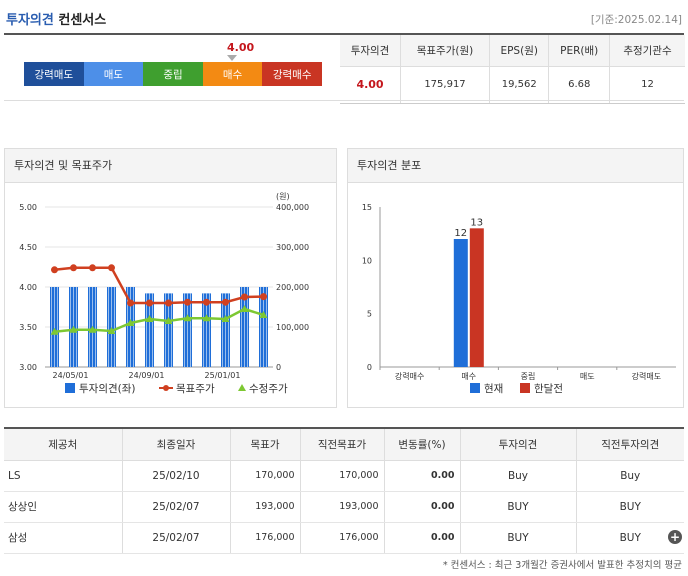 The image size is (688, 576). What do you see at coordinates (71, 375) in the screenshot?
I see `x-tick: 24/05/01` at bounding box center [71, 375].